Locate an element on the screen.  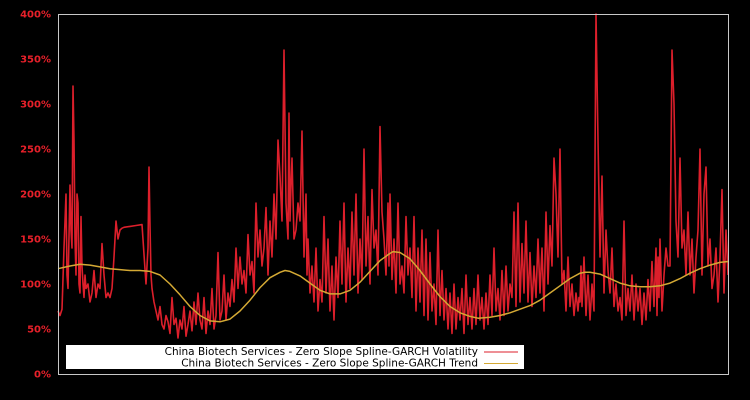
y-axis-ticks: 0% 50% 100% 150% 200% 250% 300% 350% 400% is located at coordinates (35, 195).